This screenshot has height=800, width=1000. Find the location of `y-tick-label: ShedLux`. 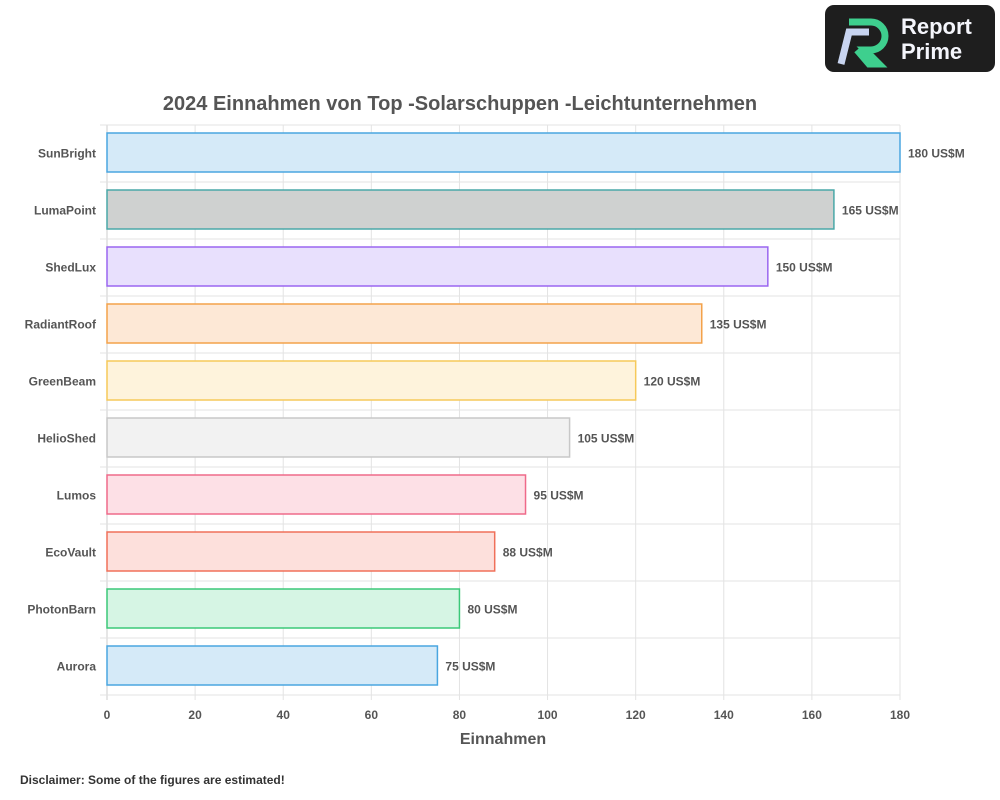

y-tick-label: ShedLux is located at coordinates (70, 268).